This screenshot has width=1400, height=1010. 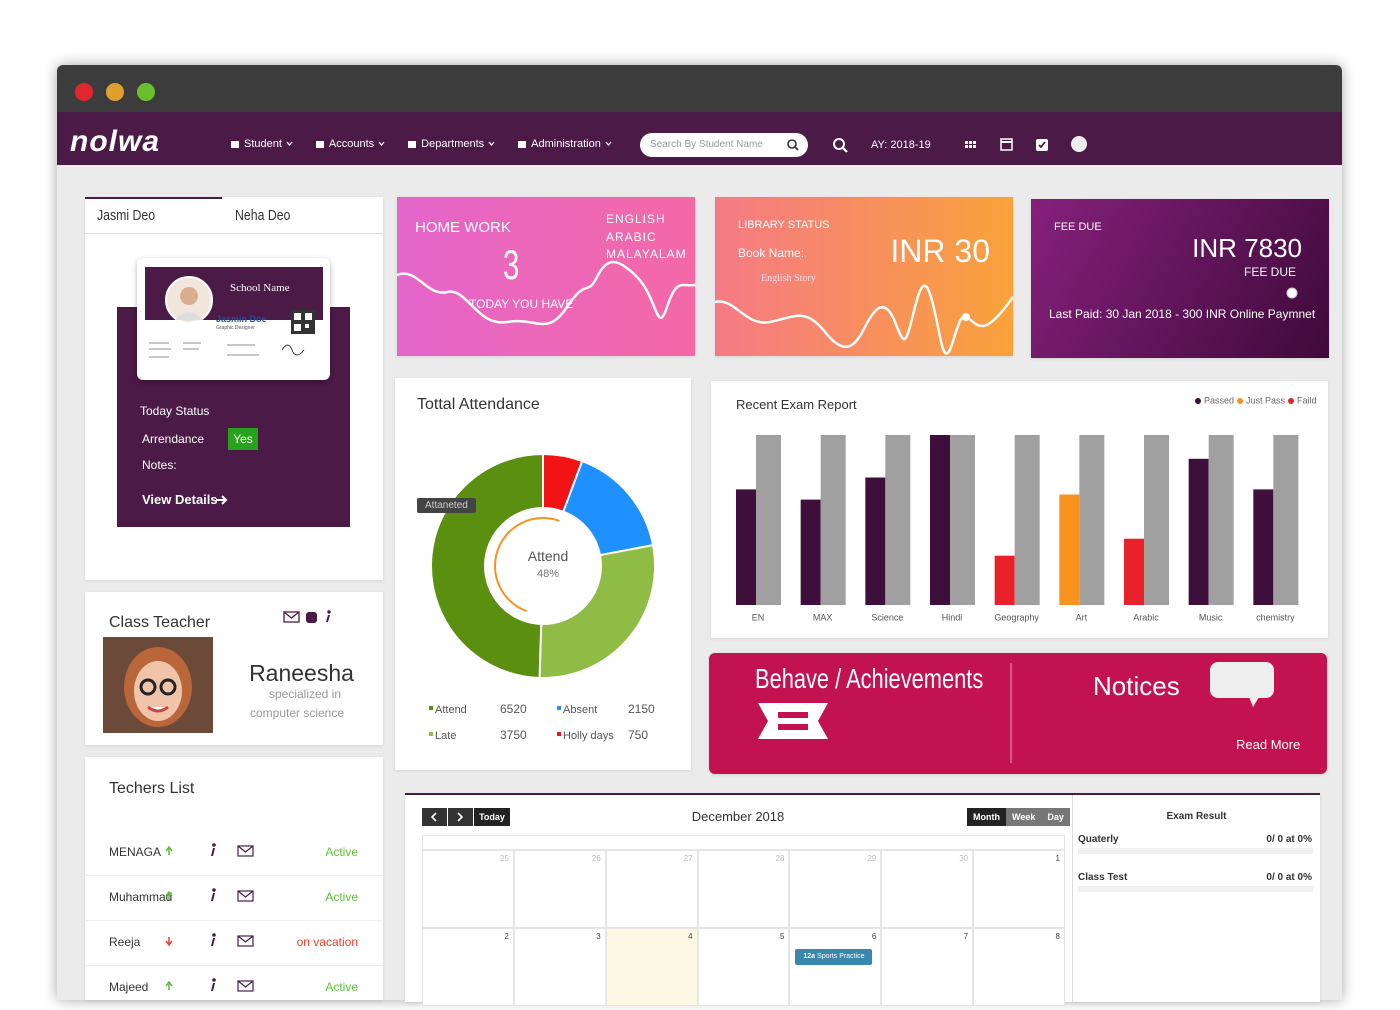 What do you see at coordinates (297, 713) in the screenshot?
I see `teacher-subject: computer science` at bounding box center [297, 713].